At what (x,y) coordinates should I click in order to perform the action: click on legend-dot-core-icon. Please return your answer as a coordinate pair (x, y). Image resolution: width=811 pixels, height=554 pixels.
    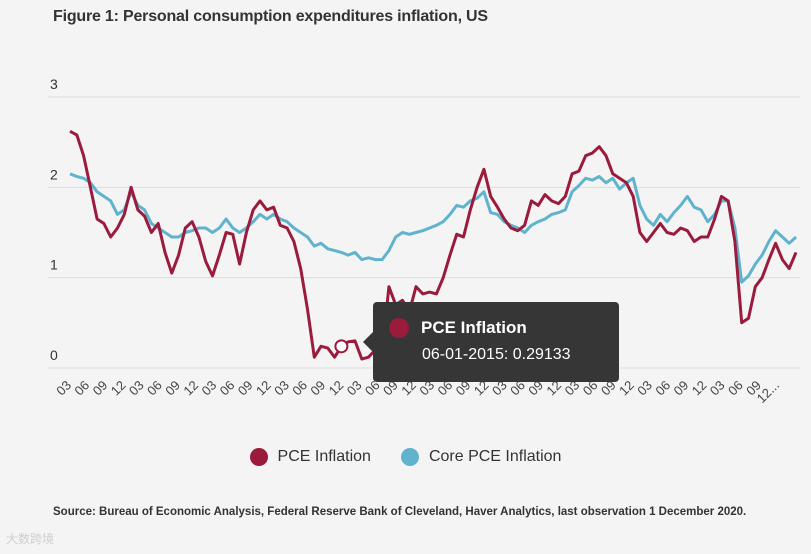
    Looking at the image, I should click on (409, 457).